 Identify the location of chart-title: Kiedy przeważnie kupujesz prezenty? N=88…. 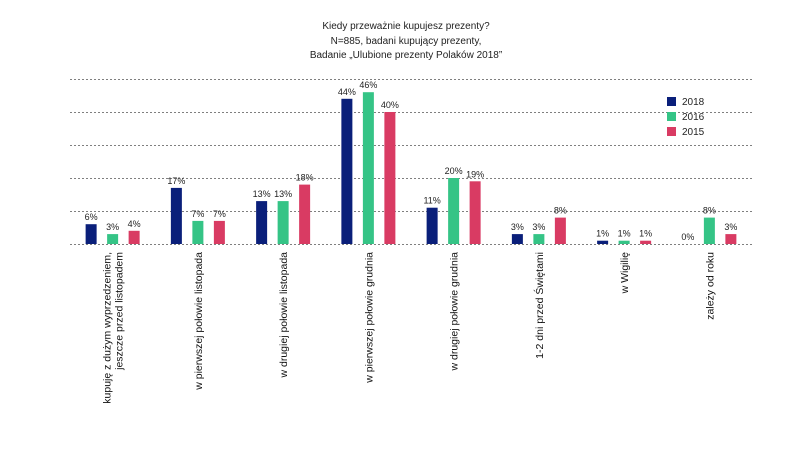
(406, 42).